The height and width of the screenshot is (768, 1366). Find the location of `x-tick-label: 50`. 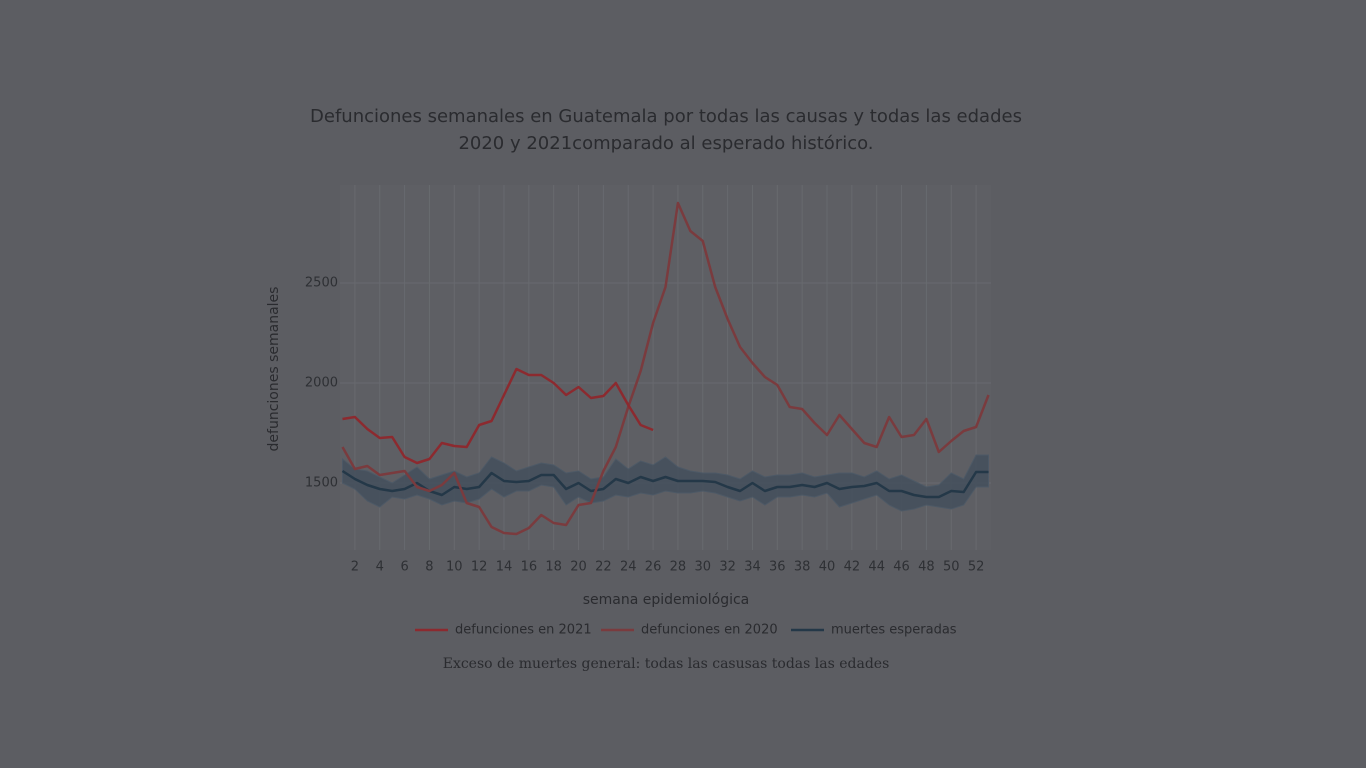

x-tick-label: 50 is located at coordinates (951, 567).